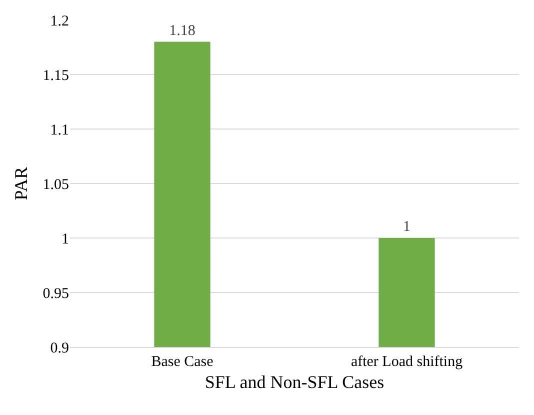 This screenshot has width=534, height=415. I want to click on y-axis-title: PAR, so click(20, 183).